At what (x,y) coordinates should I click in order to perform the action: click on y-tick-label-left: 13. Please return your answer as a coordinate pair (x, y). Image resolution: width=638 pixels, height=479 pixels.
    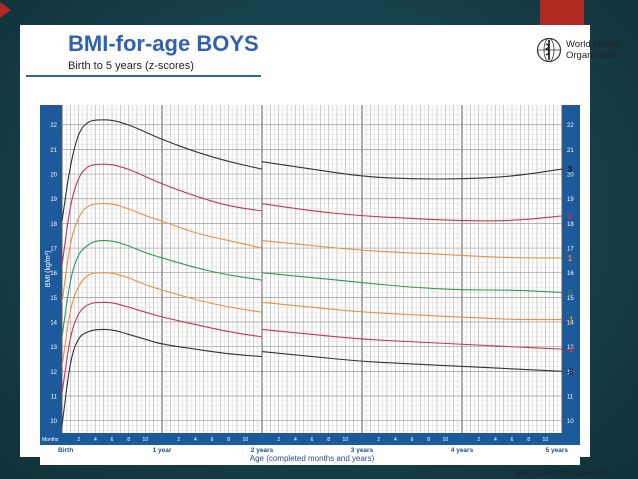
    Looking at the image, I should click on (53, 348).